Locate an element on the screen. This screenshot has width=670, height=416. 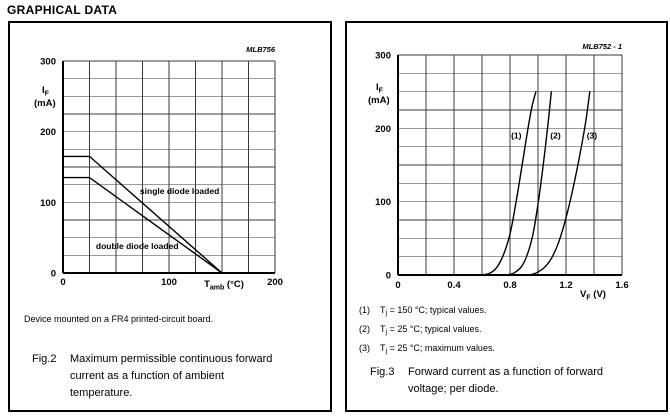
x-tick-label: 1.6 is located at coordinates (621, 285).